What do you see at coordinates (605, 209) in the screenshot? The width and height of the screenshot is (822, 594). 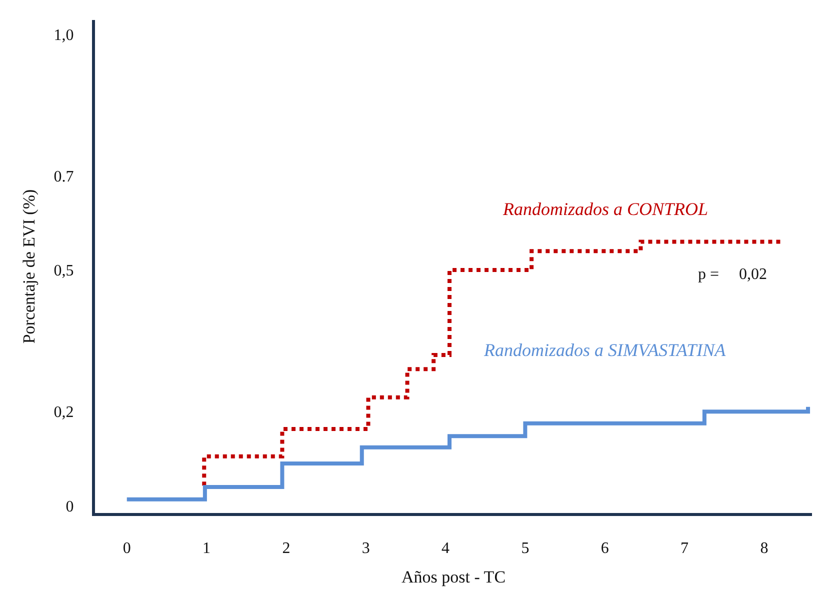 I see `series-label: Randomizados a CONTROL` at bounding box center [605, 209].